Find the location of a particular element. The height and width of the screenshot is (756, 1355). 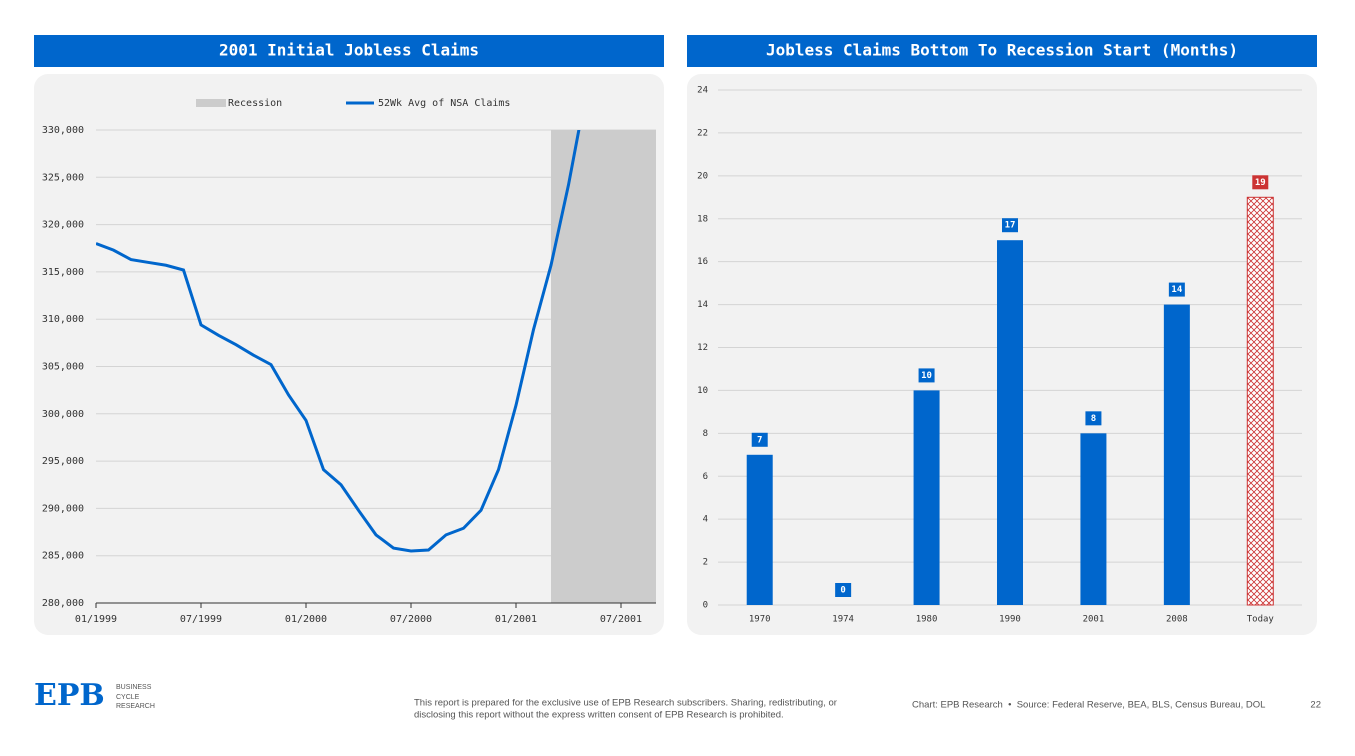

y-tick-label: 24 is located at coordinates (702, 91).